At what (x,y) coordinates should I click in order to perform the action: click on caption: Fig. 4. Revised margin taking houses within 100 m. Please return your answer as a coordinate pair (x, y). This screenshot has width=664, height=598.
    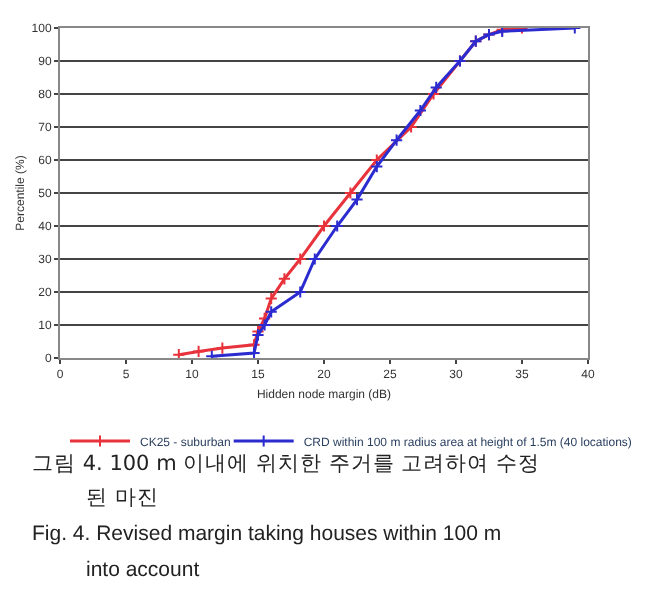
    Looking at the image, I should click on (267, 534).